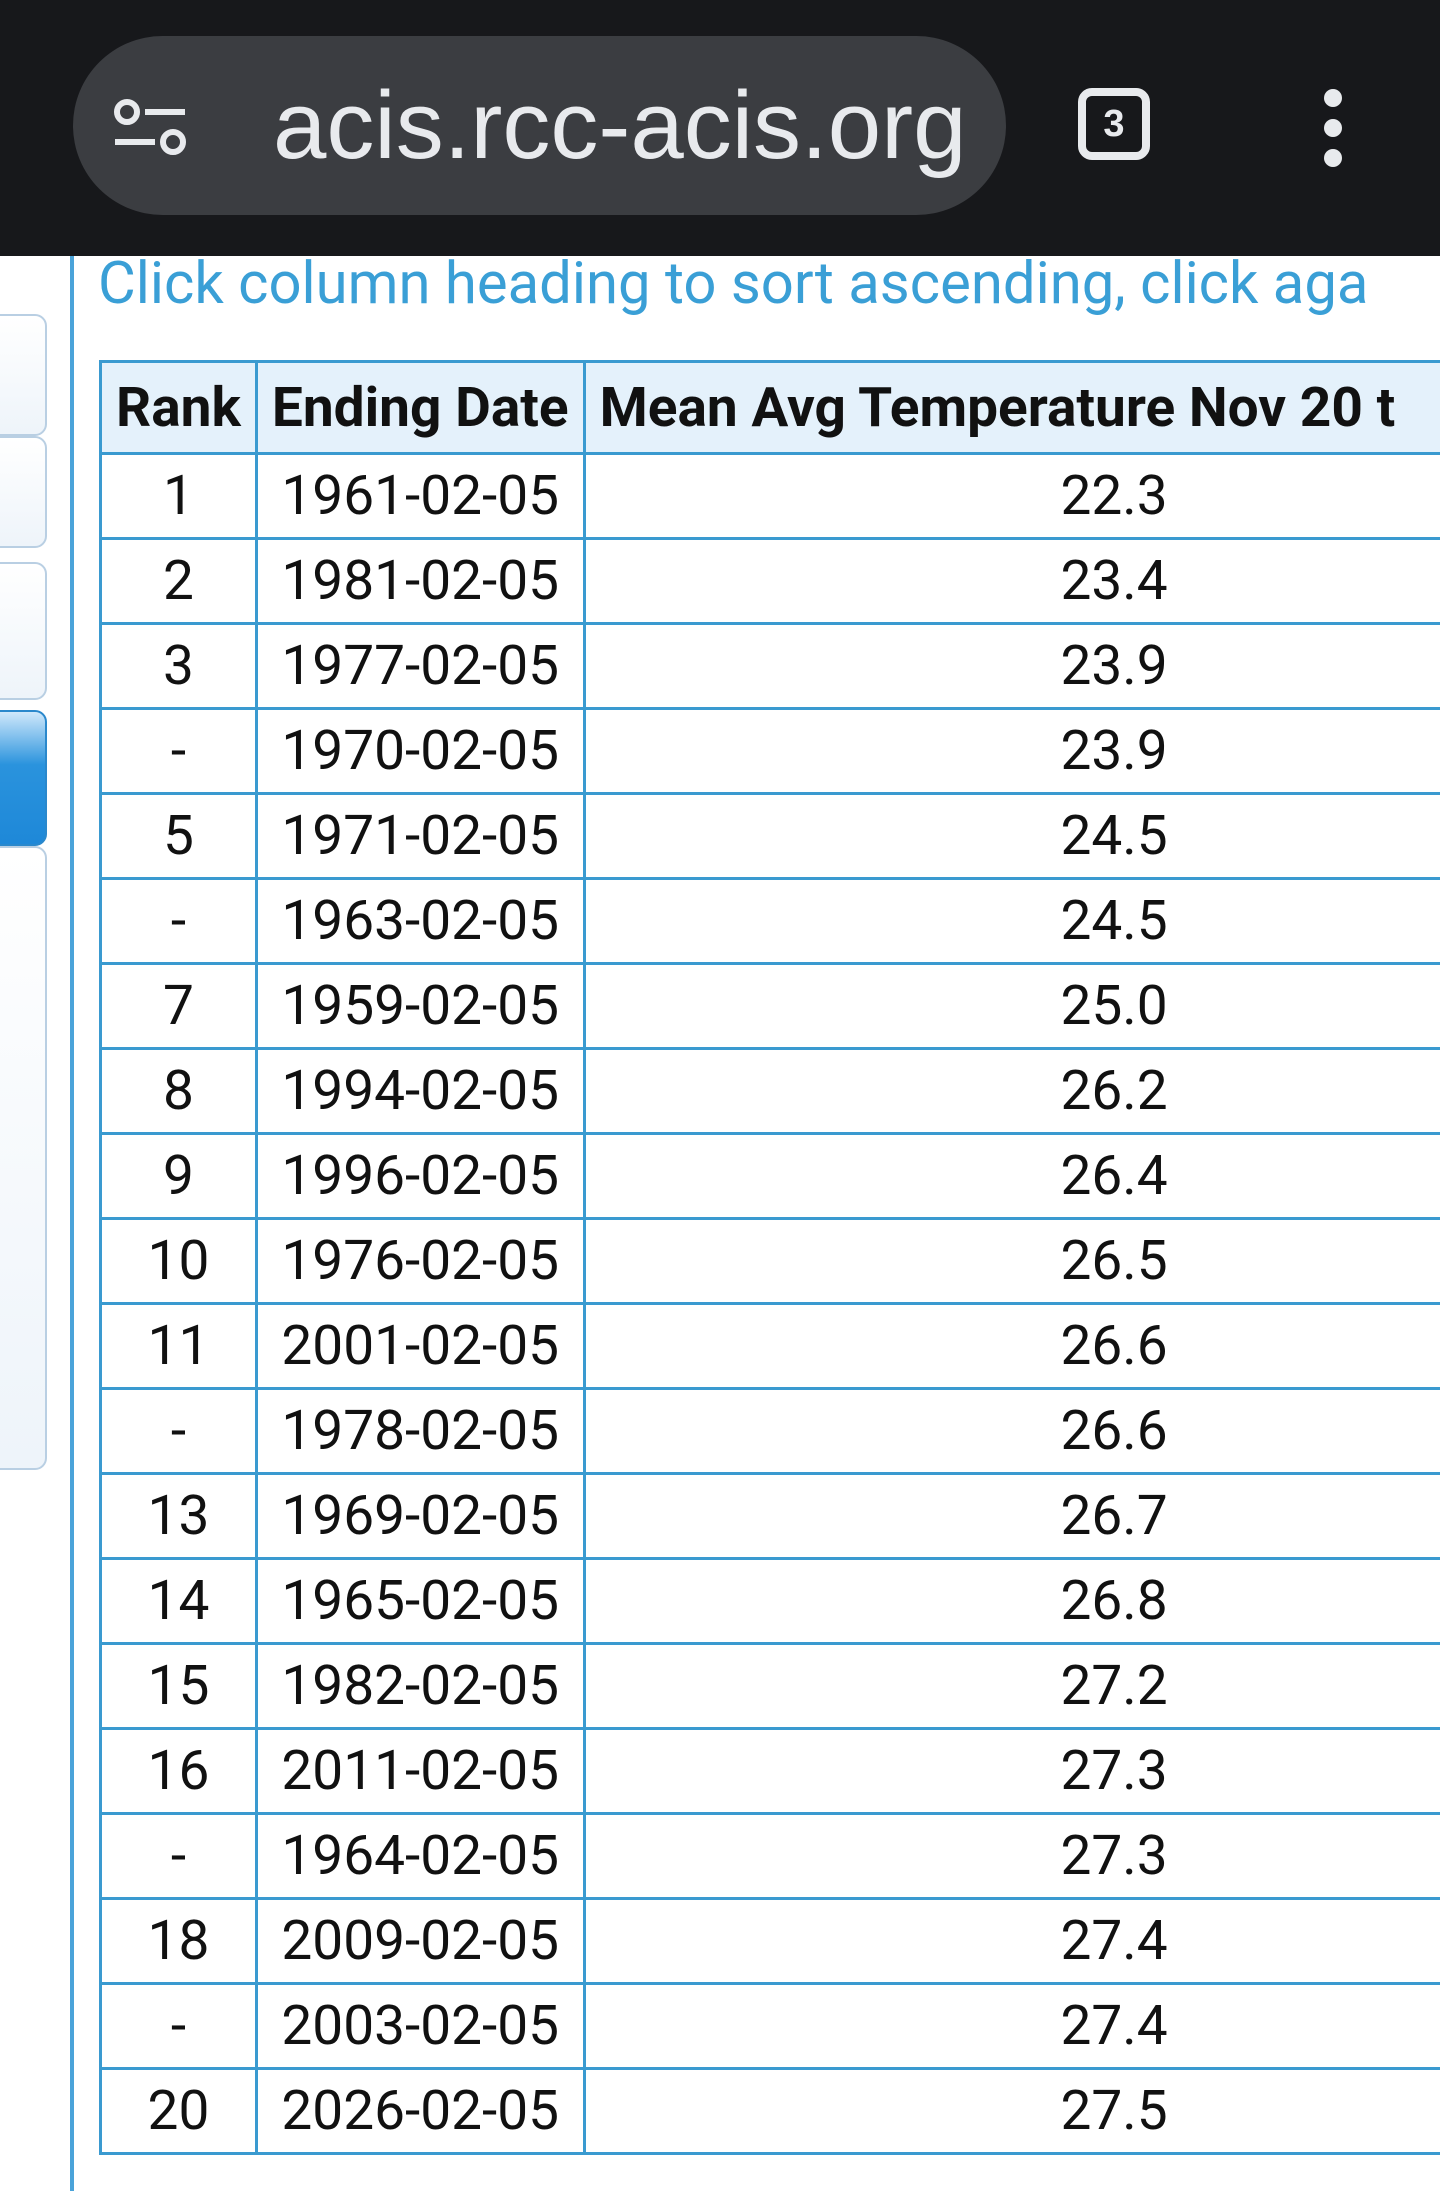 This screenshot has width=1440, height=2191. What do you see at coordinates (23, 1158) in the screenshot?
I see `sidebar-panel` at bounding box center [23, 1158].